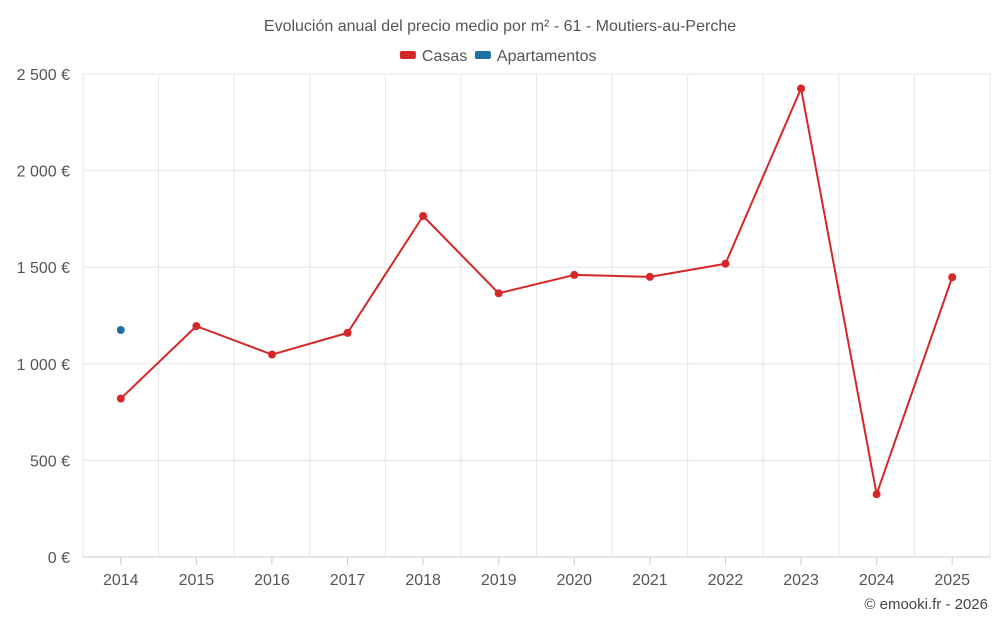 The height and width of the screenshot is (625, 1000). I want to click on y-tick-label: 1 000 €, so click(43, 365).